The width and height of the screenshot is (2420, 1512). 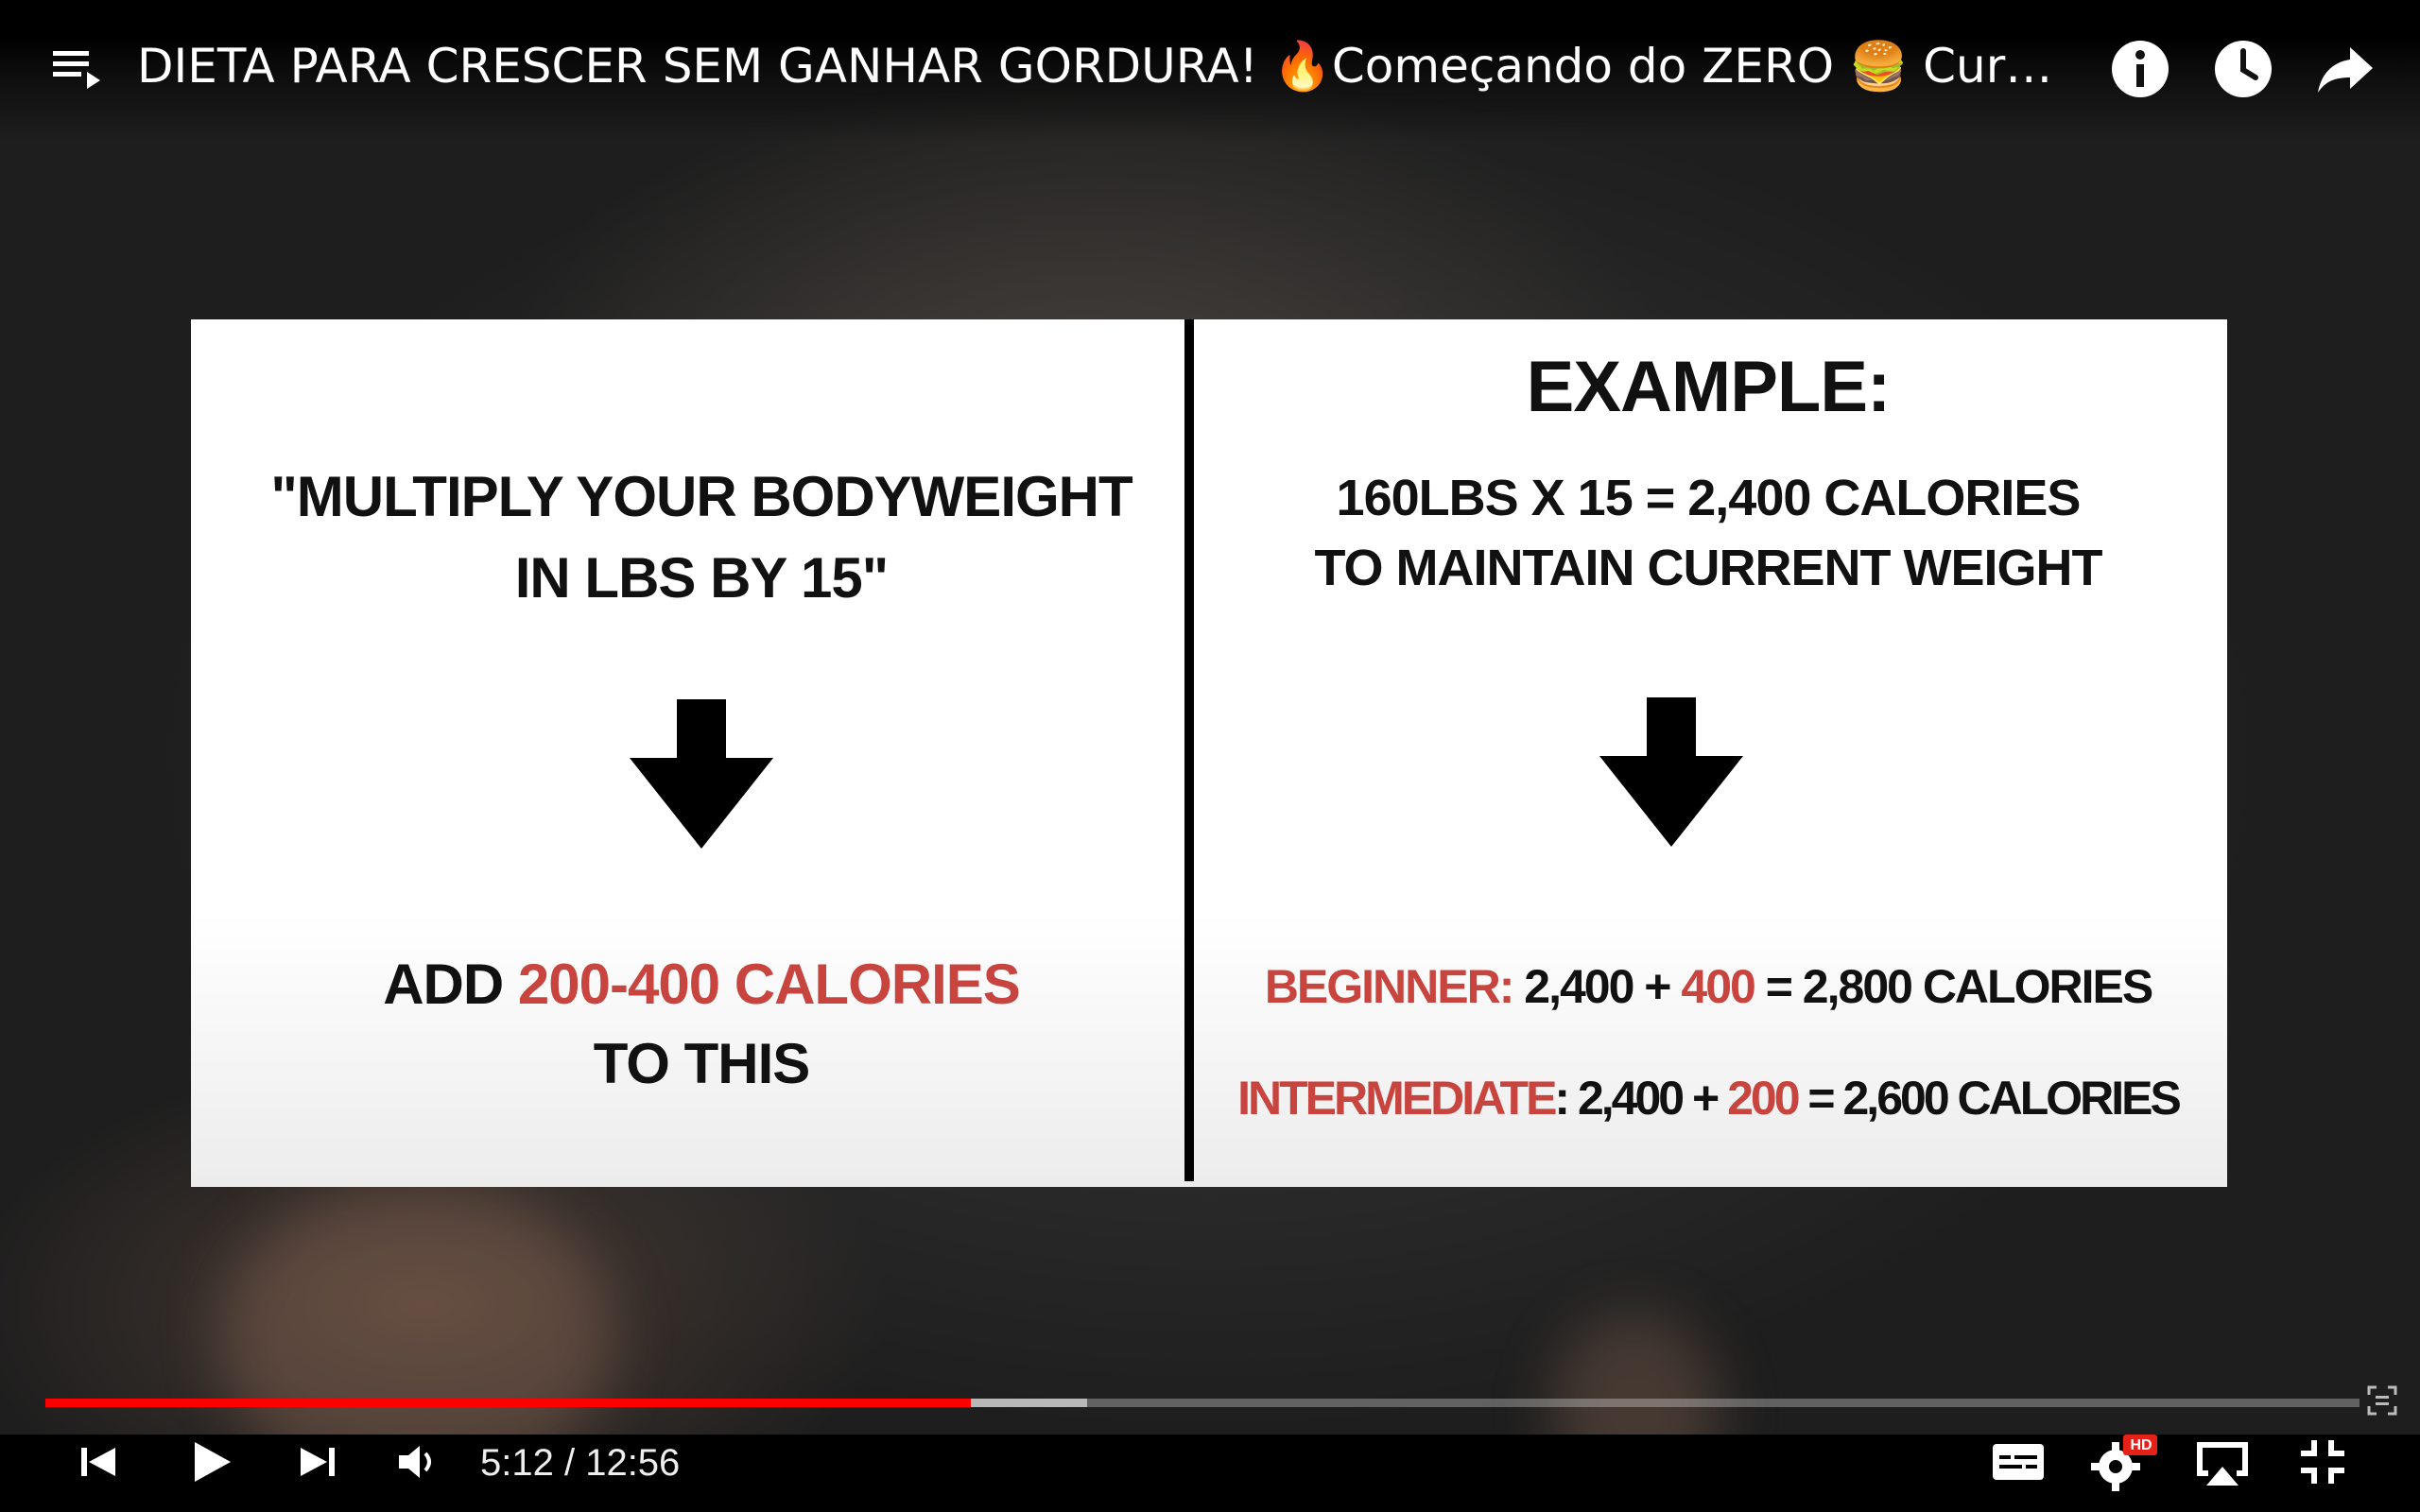 I want to click on add-calories-text: ADD 200-400 CALORIES TO THIS, so click(x=702, y=1024).